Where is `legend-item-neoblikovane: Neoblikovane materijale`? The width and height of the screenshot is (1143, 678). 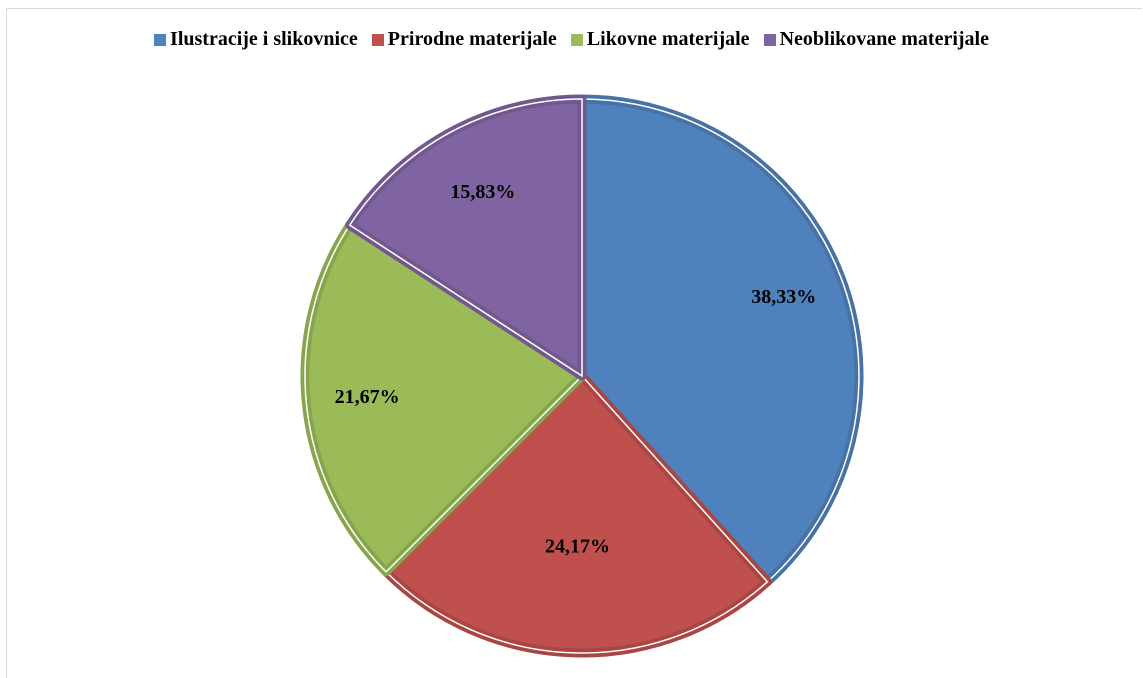 legend-item-neoblikovane: Neoblikovane materijale is located at coordinates (876, 39).